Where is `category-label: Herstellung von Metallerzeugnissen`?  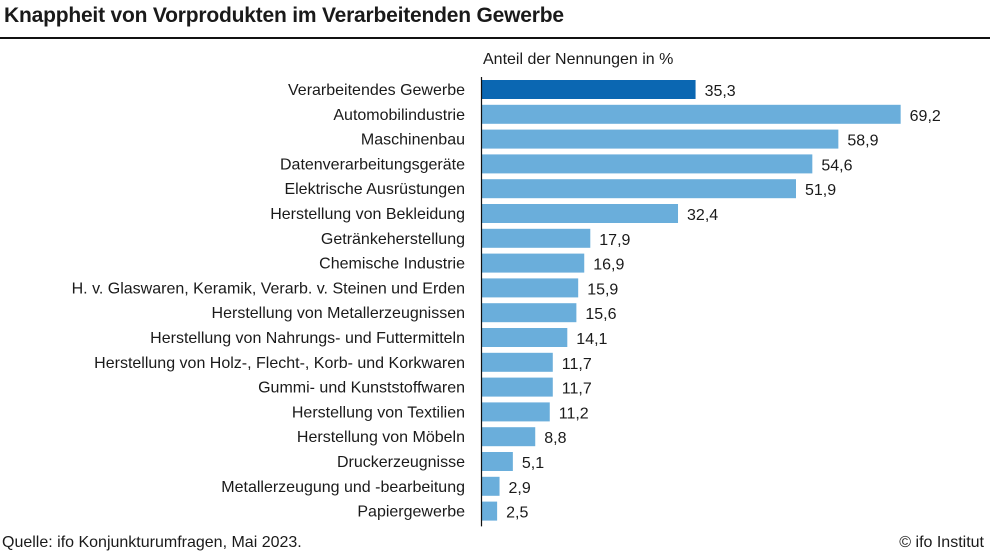
category-label: Herstellung von Metallerzeugnissen is located at coordinates (338, 313).